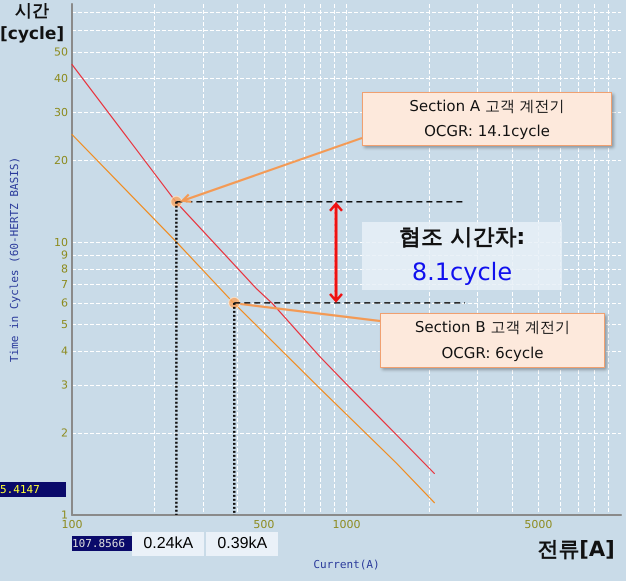  I want to click on y-tick-label: 30, so click(61, 112).